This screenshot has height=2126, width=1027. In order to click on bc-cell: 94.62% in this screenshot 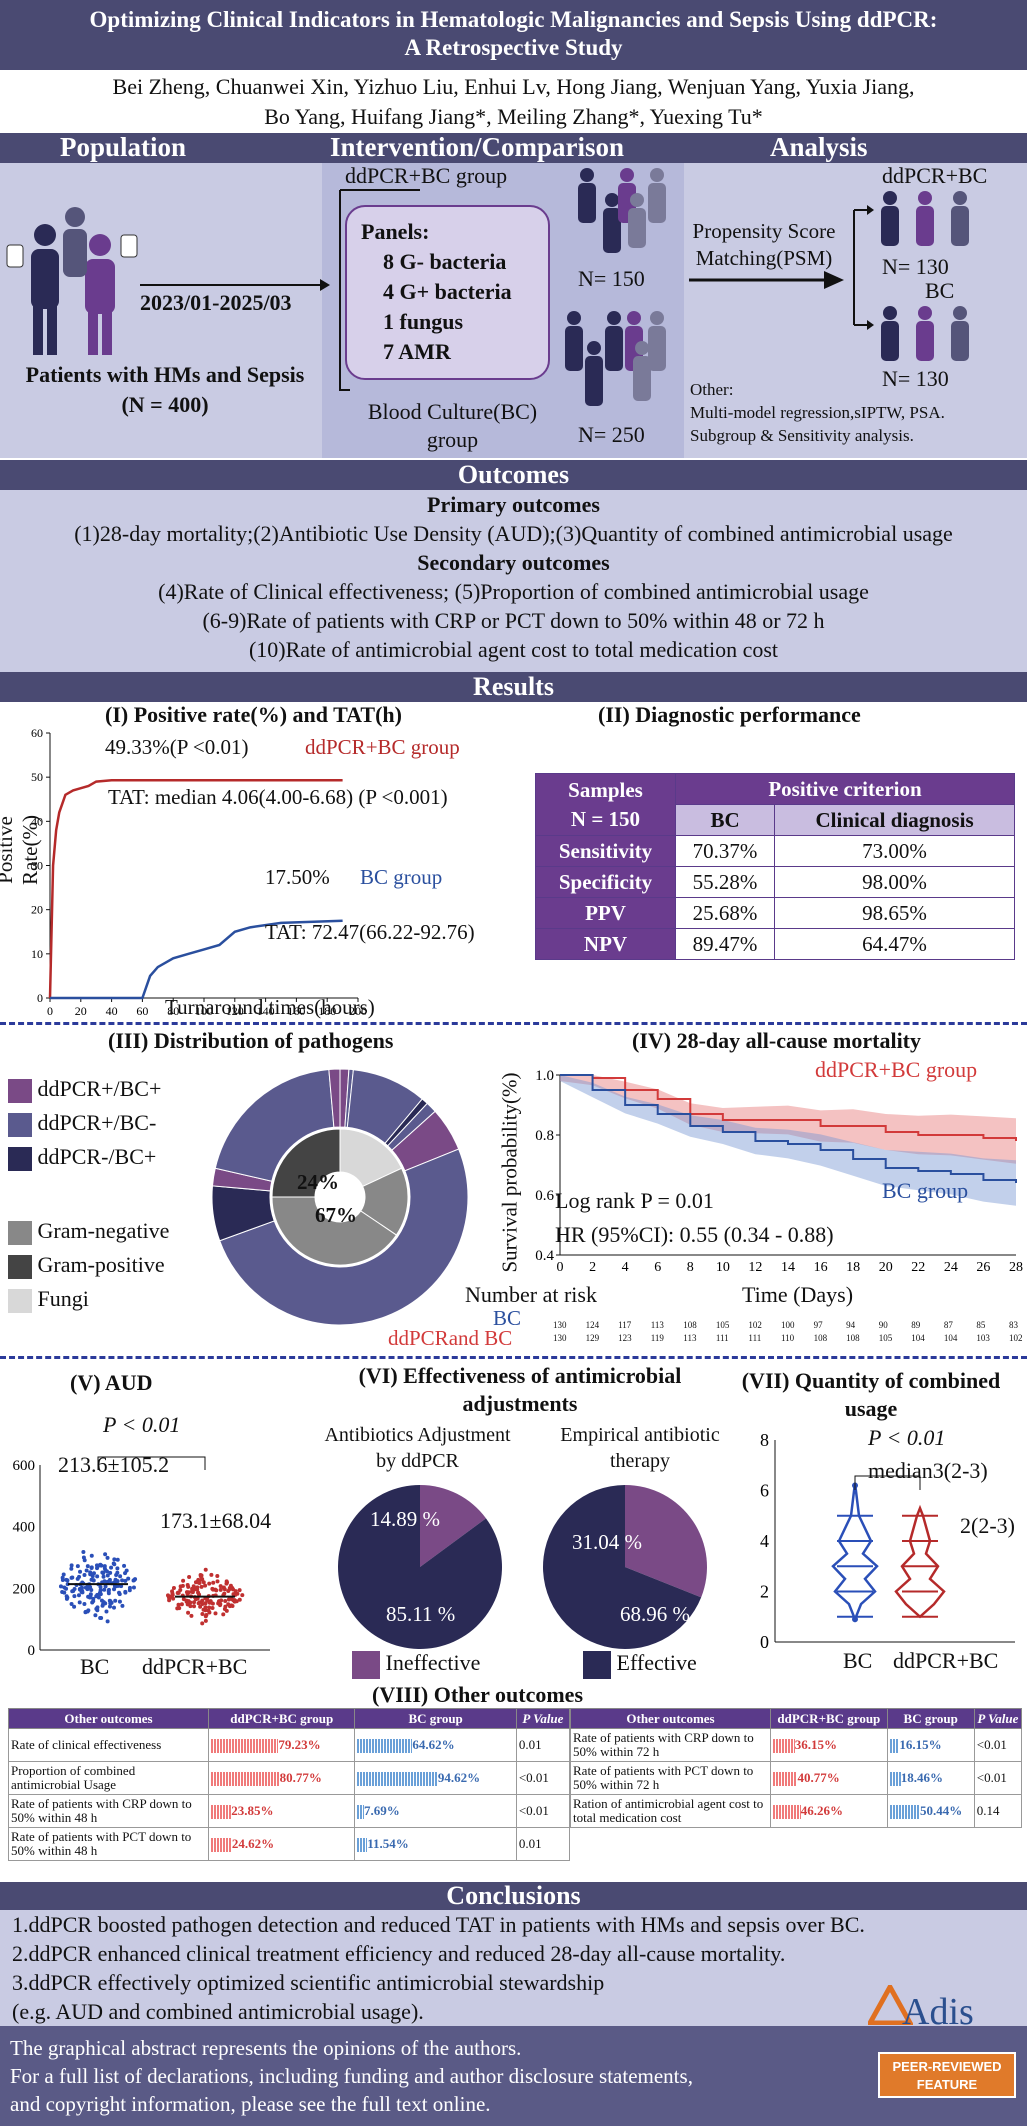, I will do `click(435, 1778)`.